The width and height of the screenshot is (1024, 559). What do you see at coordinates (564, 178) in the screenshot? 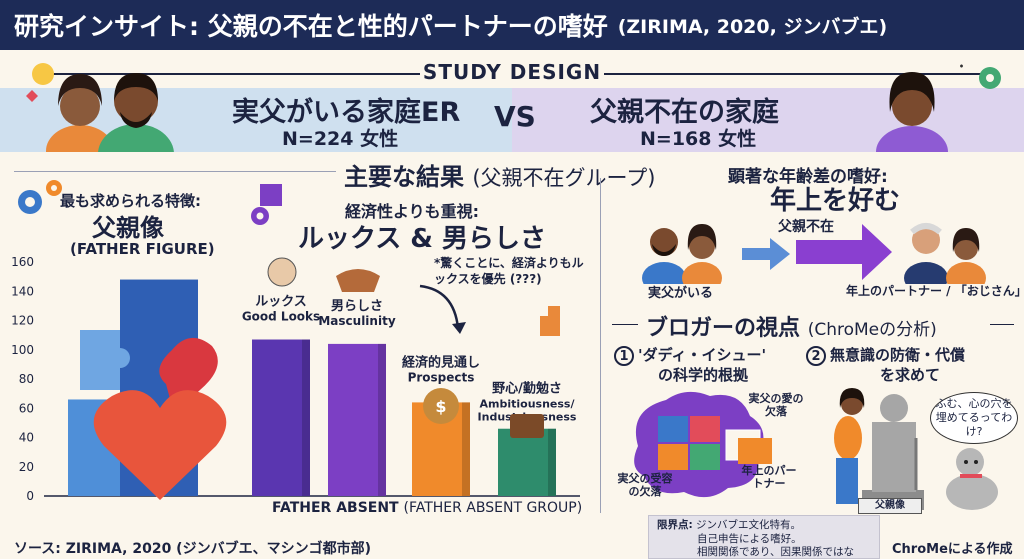
I see `results-heading-paren: (父親不在グループ)` at bounding box center [564, 178].